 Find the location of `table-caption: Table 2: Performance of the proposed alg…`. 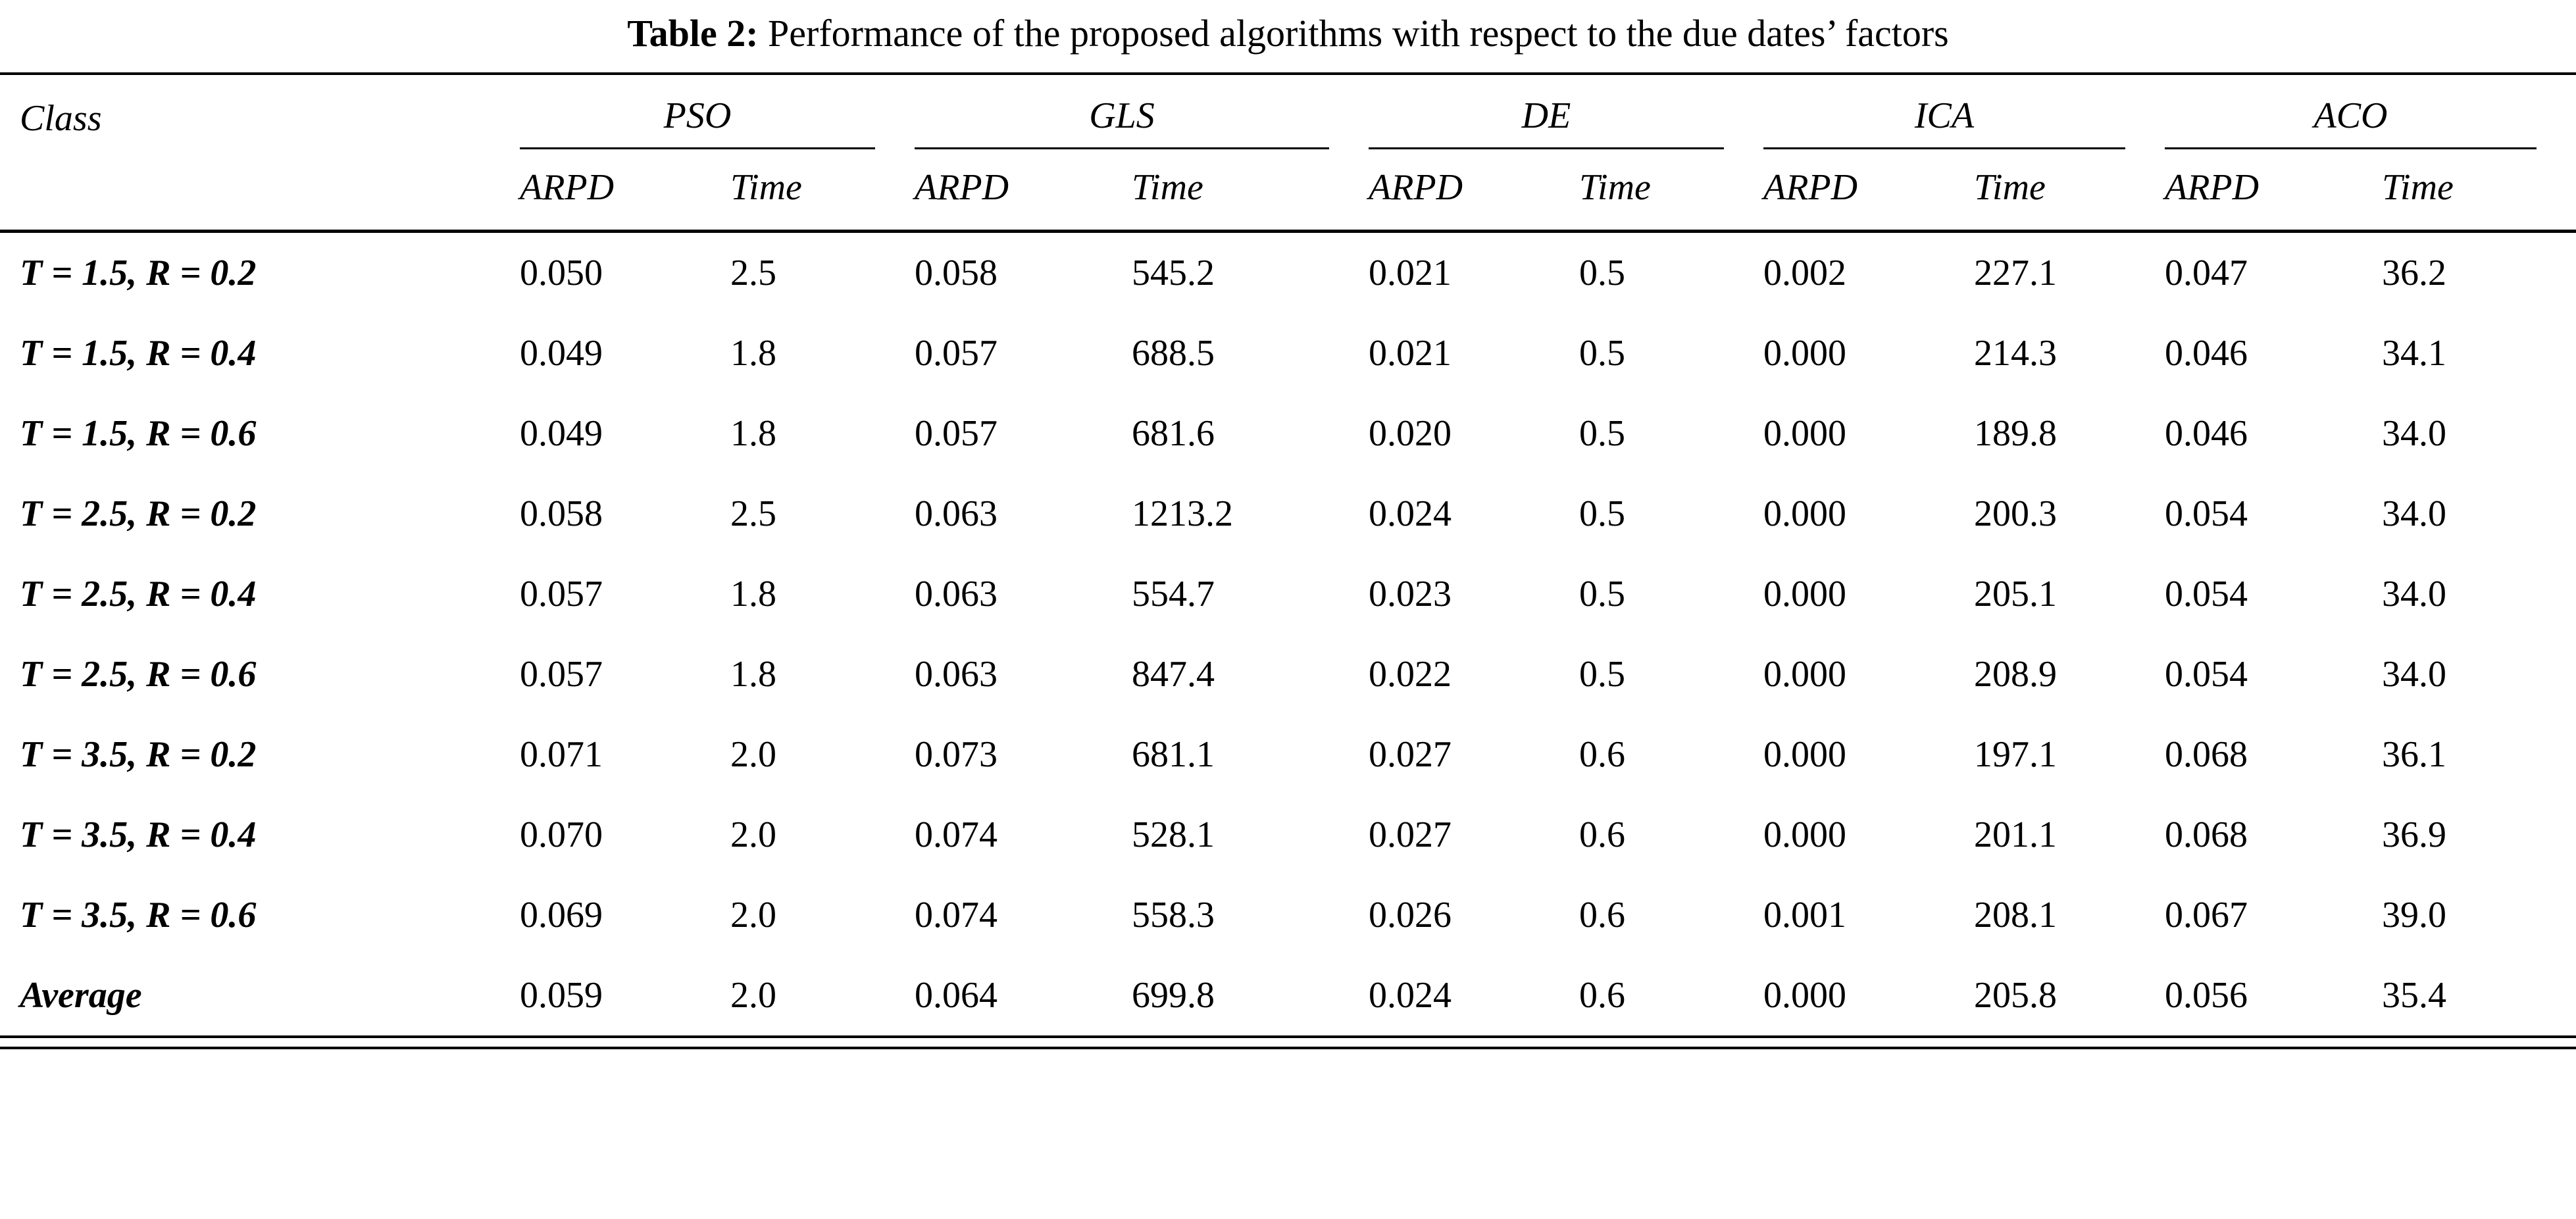

table-caption: Table 2: Performance of the proposed alg… is located at coordinates (1288, 34).